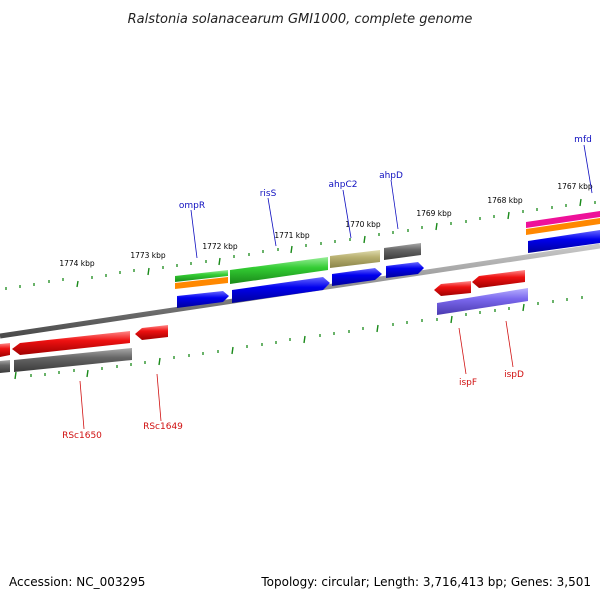  What do you see at coordinates (281, 290) in the screenshot?
I see `risS-cds-arrow` at bounding box center [281, 290].